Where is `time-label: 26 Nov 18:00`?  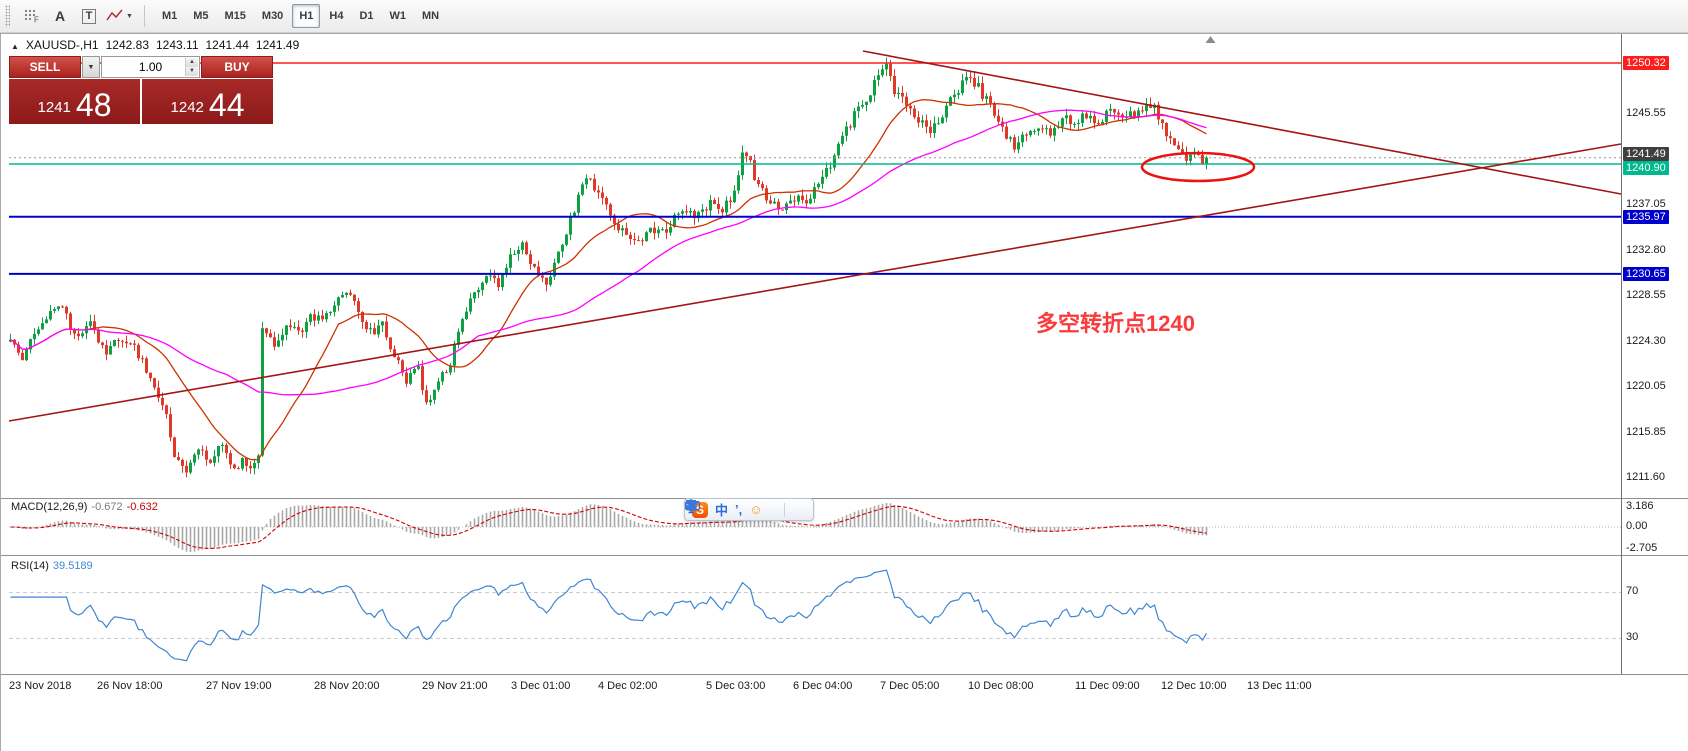
time-label: 26 Nov 18:00 is located at coordinates (130, 686).